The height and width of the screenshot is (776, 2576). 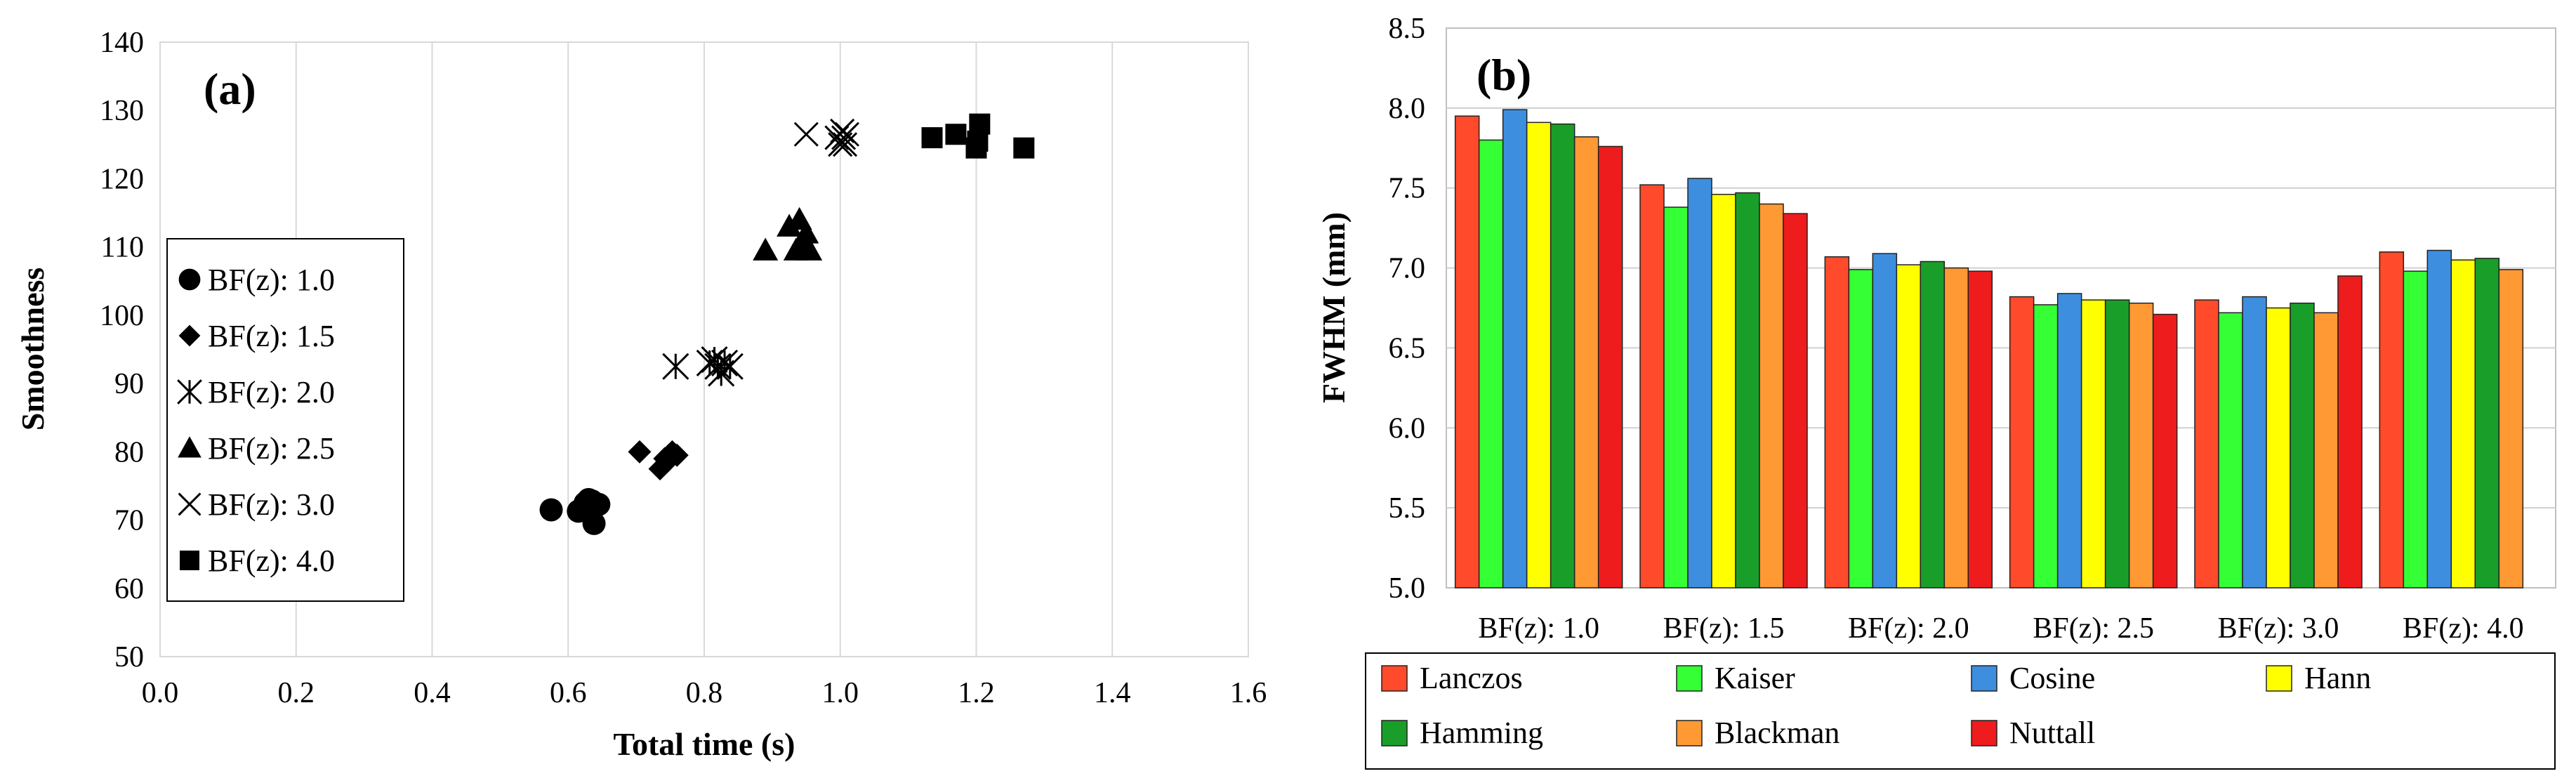 What do you see at coordinates (1407, 29) in the screenshot?
I see `bar-y-tick-label: 8.5` at bounding box center [1407, 29].